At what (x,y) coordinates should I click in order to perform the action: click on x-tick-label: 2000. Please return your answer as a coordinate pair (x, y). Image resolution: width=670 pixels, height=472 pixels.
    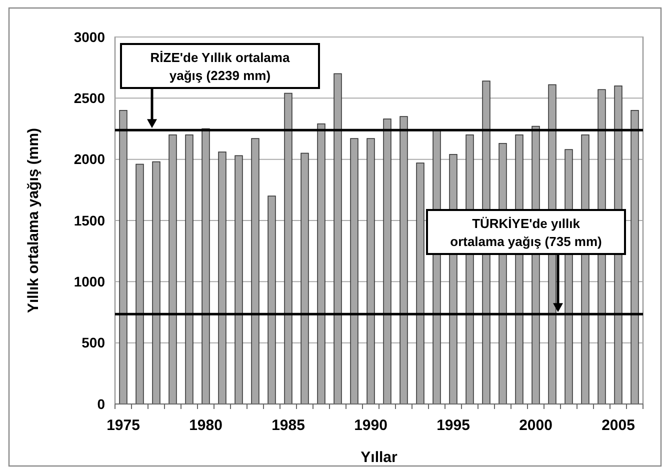
    Looking at the image, I should click on (535, 425).